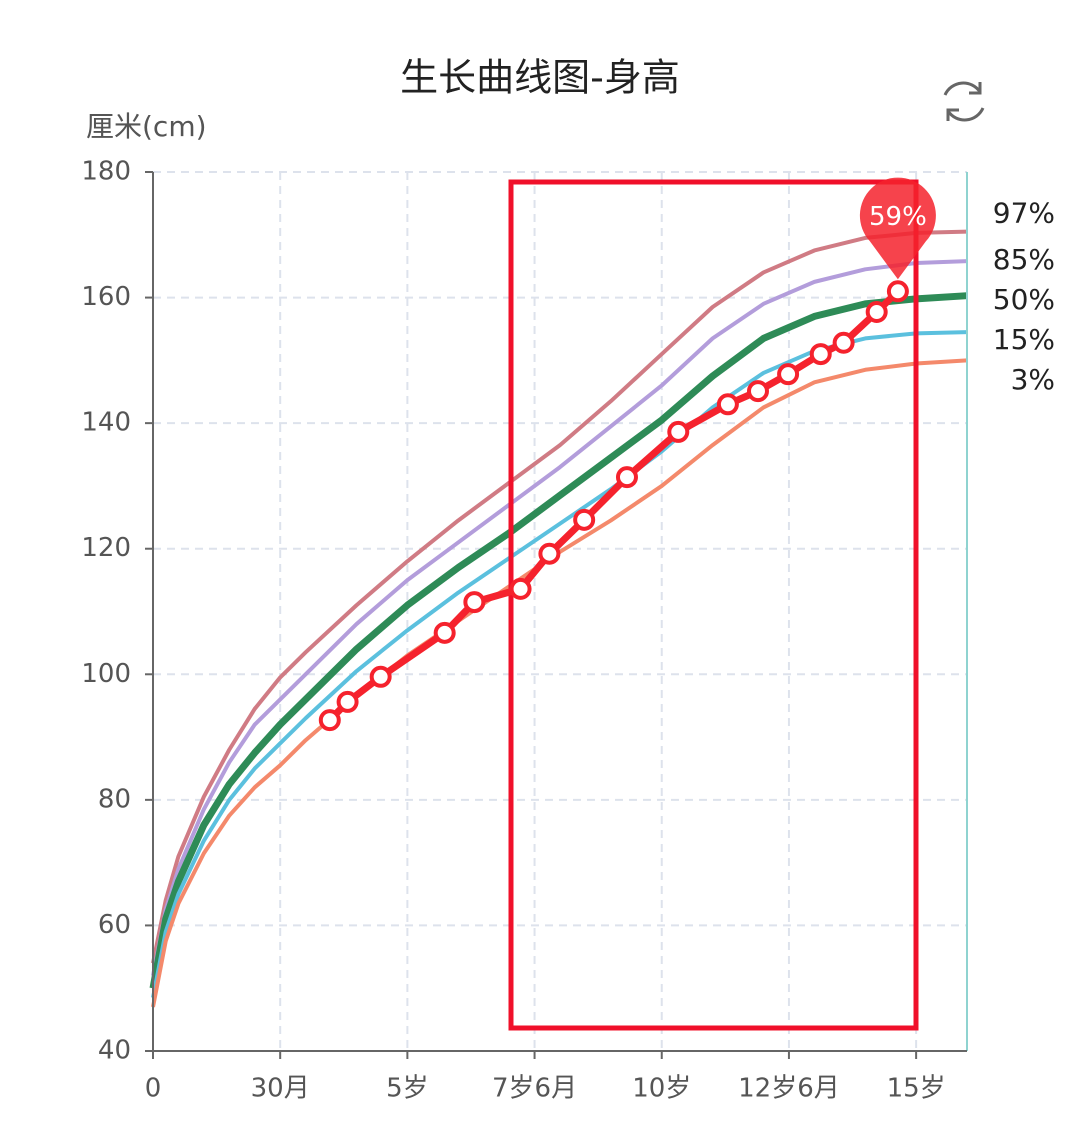 This screenshot has width=1080, height=1144. Describe the element at coordinates (1024, 213) in the screenshot. I see `legend-label: 97%` at that location.